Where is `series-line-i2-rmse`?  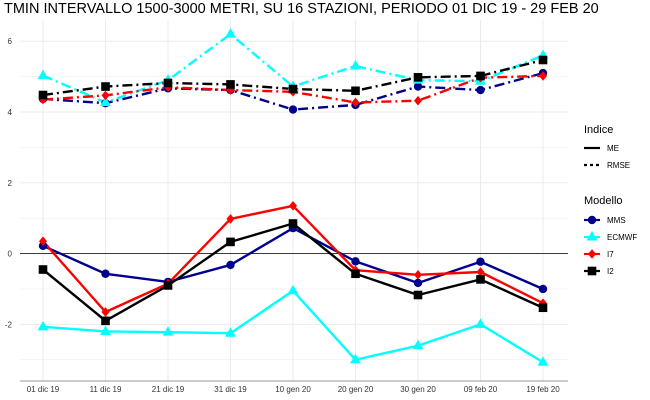
series-line-i2-rmse is located at coordinates (293, 77).